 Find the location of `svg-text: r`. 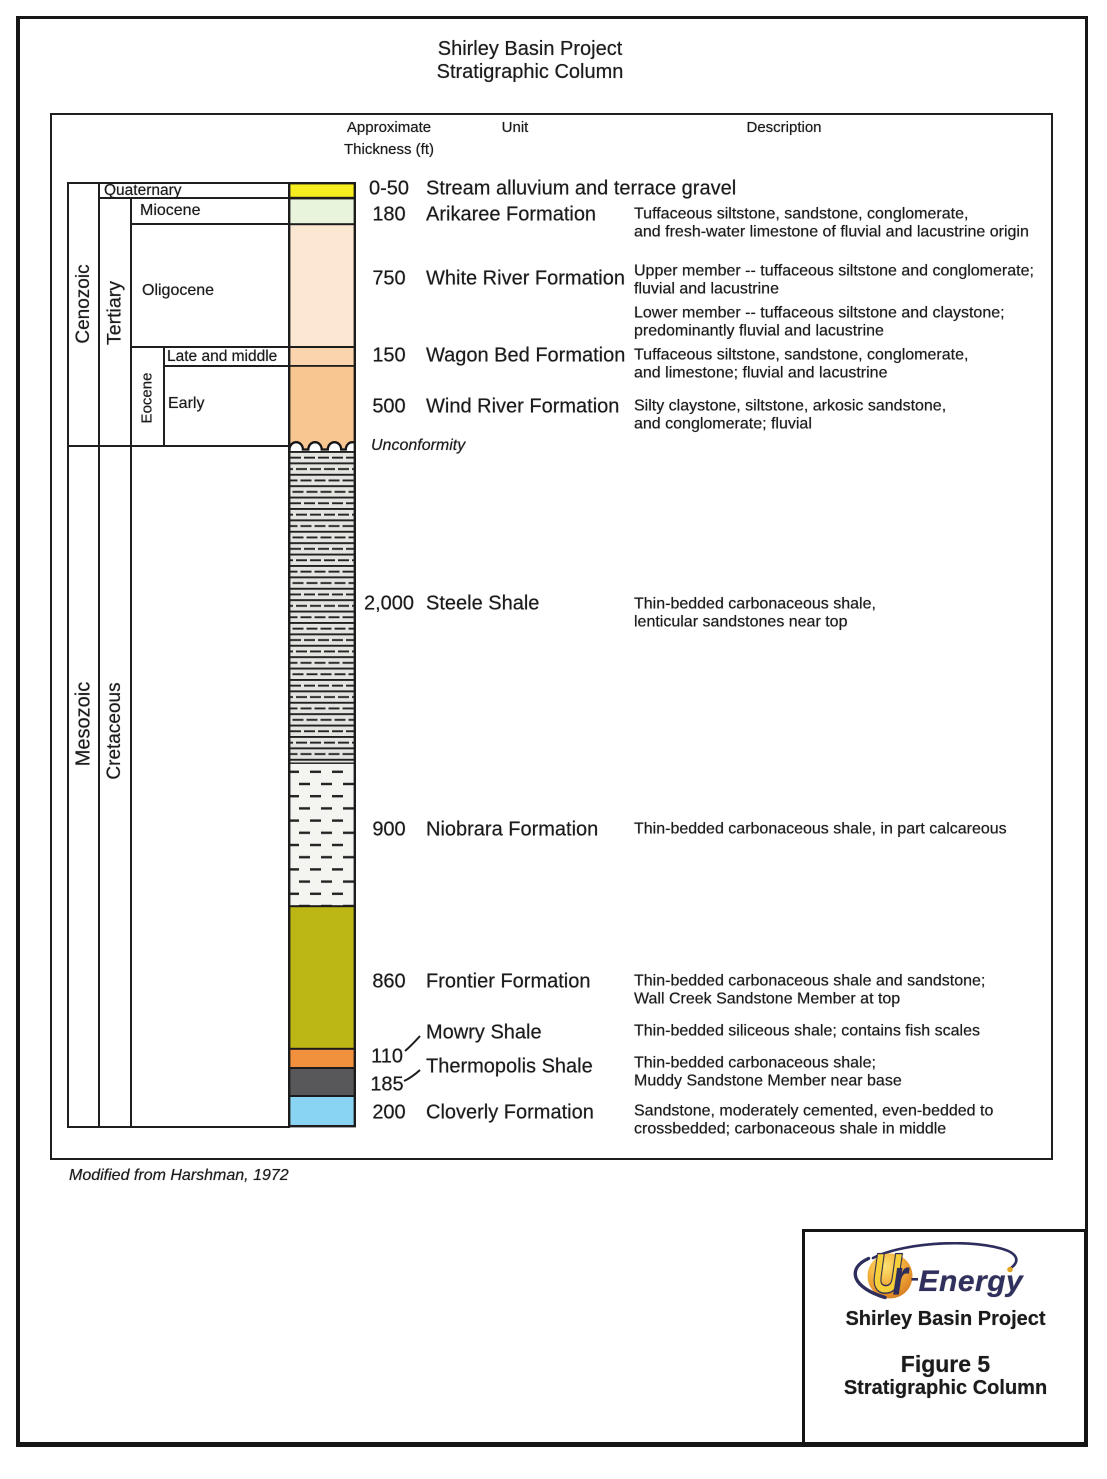

svg-text: r is located at coordinates (901, 1277).